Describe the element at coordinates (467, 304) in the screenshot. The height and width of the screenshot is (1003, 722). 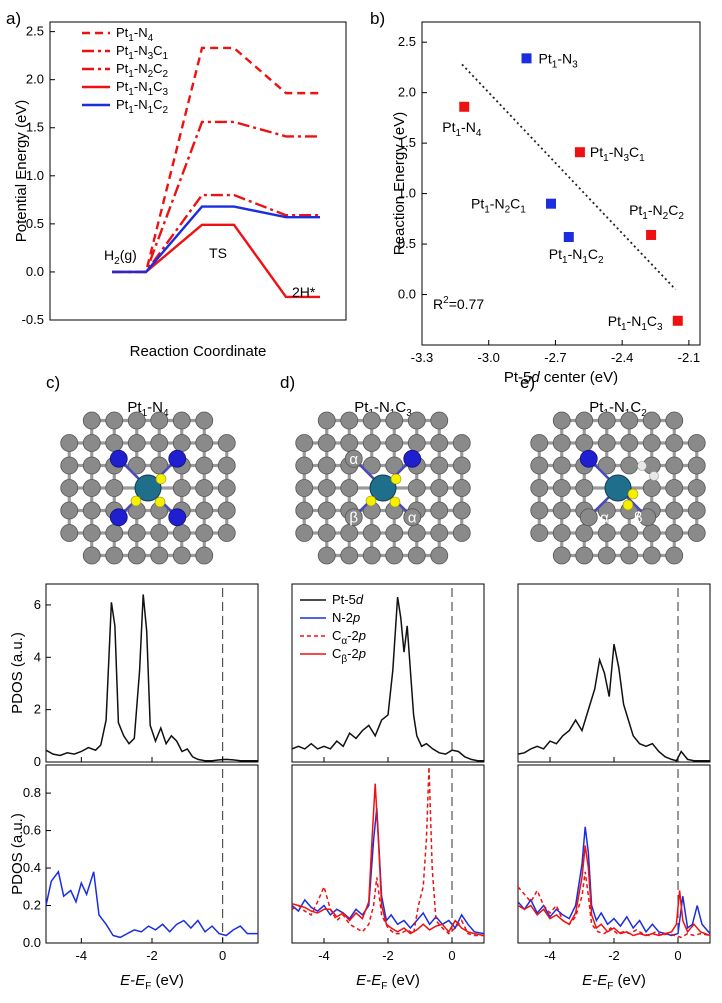
I see `r-squared-part: =0.77` at that location.